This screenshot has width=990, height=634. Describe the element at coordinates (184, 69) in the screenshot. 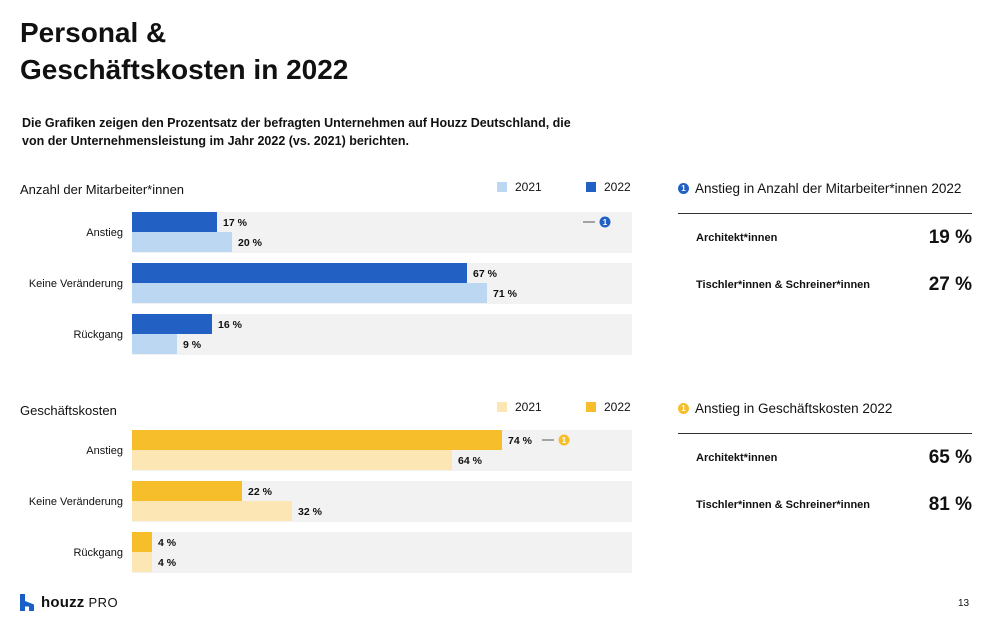

I see `title-line-2: Geschäftskosten in 2022` at that location.